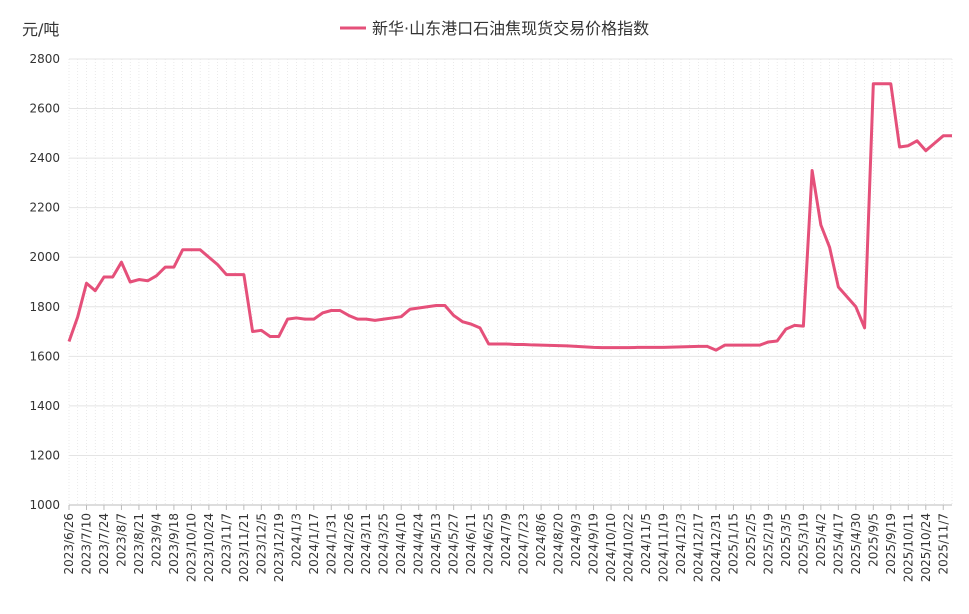  I want to click on x-tick-label: 2024/7/9, so click(506, 540).